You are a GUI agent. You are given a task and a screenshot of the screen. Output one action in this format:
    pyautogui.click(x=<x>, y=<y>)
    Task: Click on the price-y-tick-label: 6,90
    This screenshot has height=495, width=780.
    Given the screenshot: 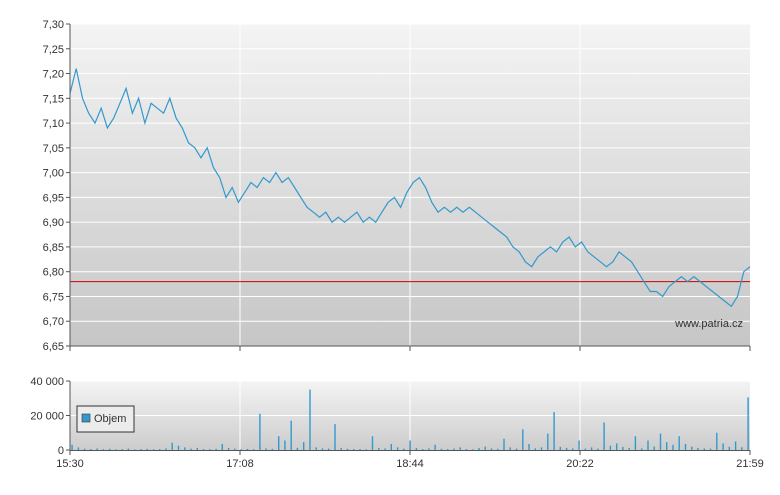 What is the action you would take?
    pyautogui.click(x=53, y=223)
    